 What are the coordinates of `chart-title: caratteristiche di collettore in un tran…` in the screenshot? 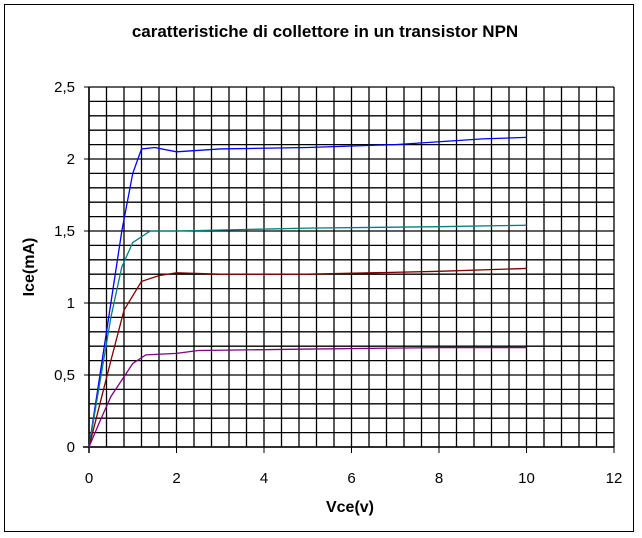 It's located at (325, 31).